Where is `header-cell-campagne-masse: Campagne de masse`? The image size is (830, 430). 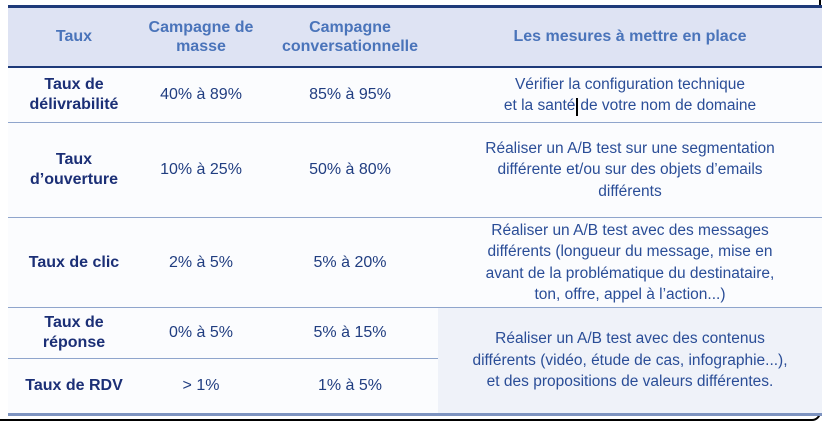 header-cell-campagne-masse: Campagne de masse is located at coordinates (201, 36).